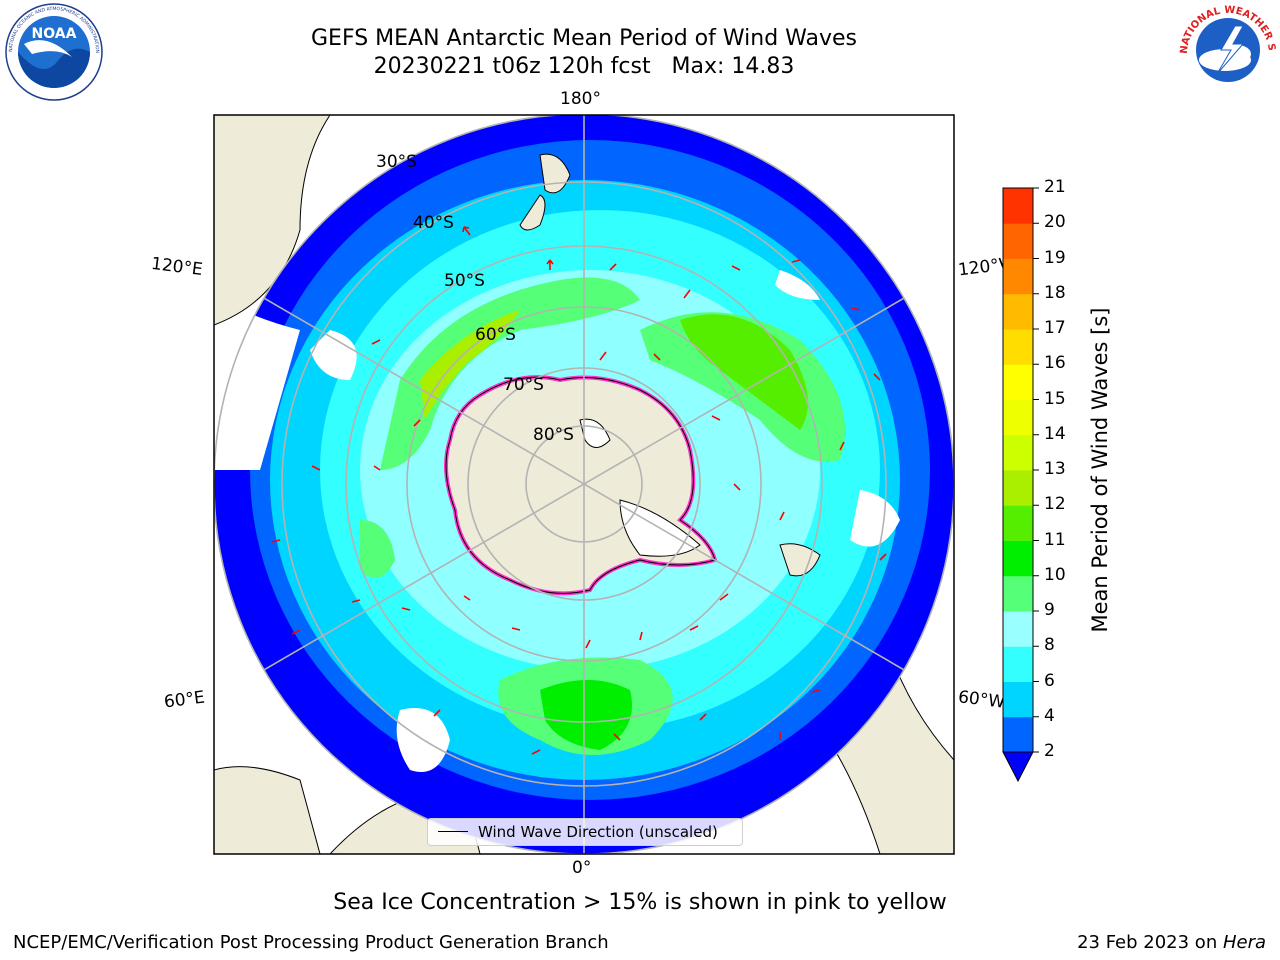 Image resolution: width=1280 pixels, height=960 pixels. What do you see at coordinates (433, 223) in the screenshot?
I see `lat-label-40s: 40°S` at bounding box center [433, 223].